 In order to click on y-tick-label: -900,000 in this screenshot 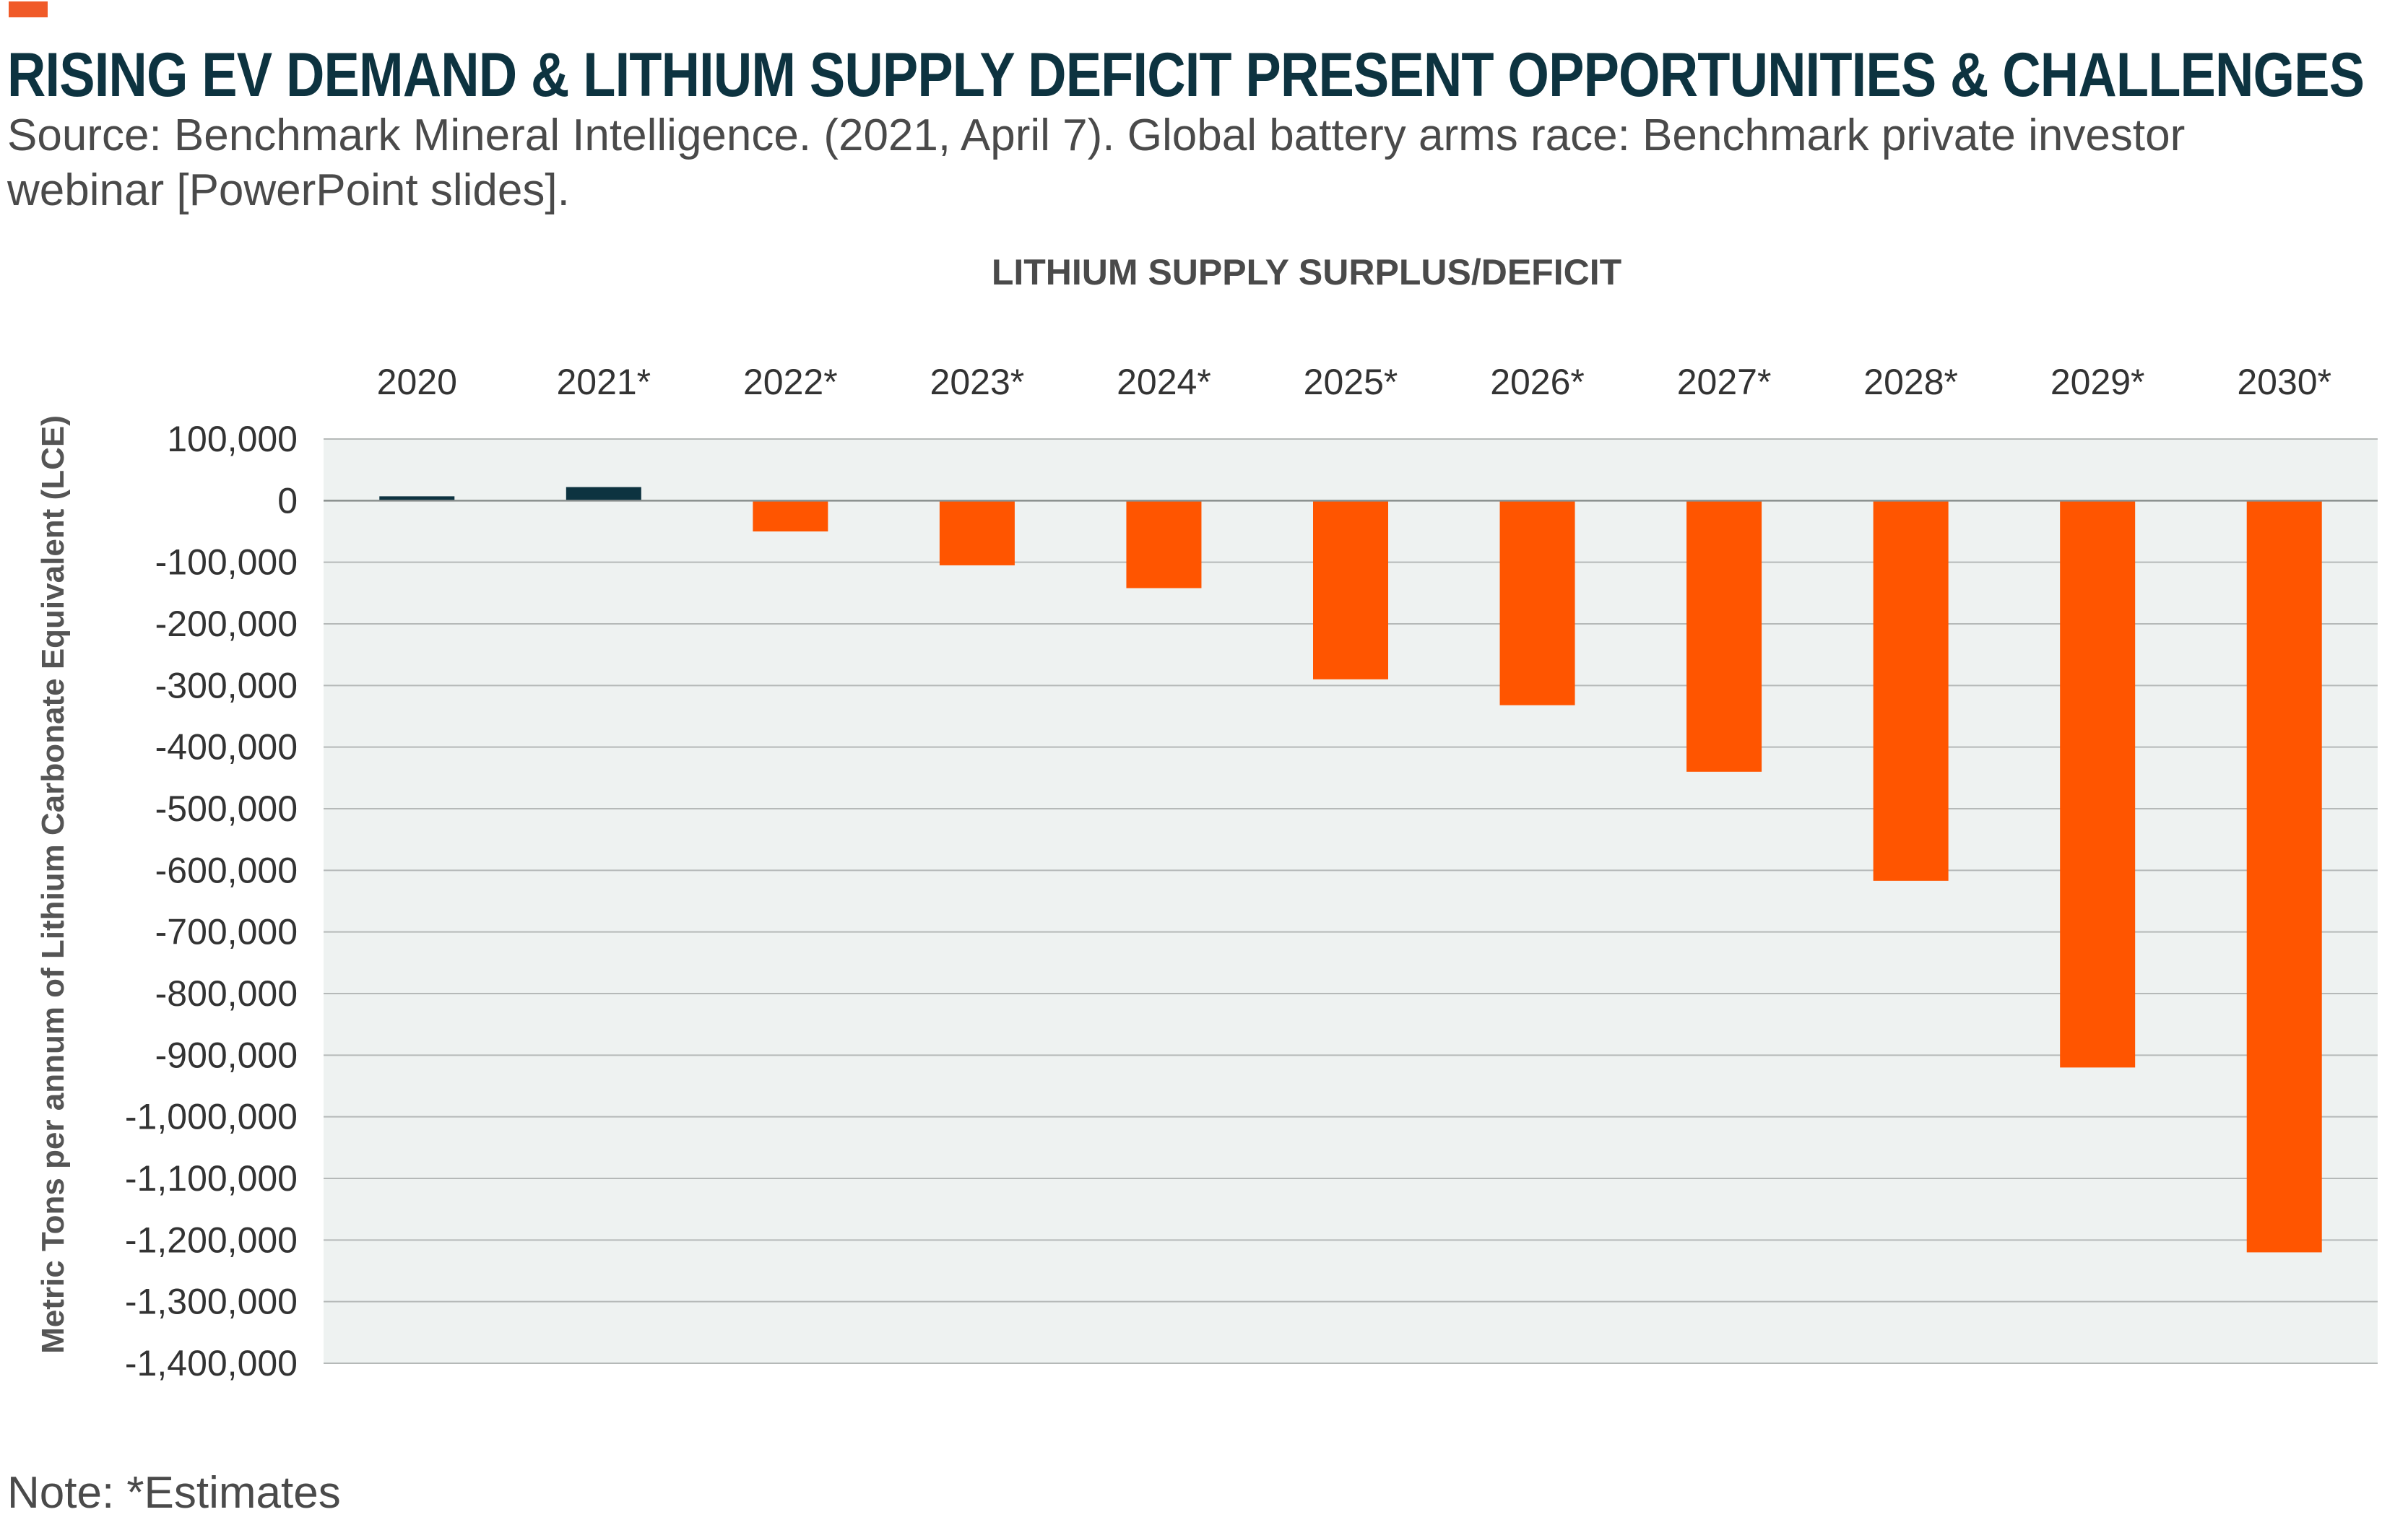, I will do `click(226, 1055)`.